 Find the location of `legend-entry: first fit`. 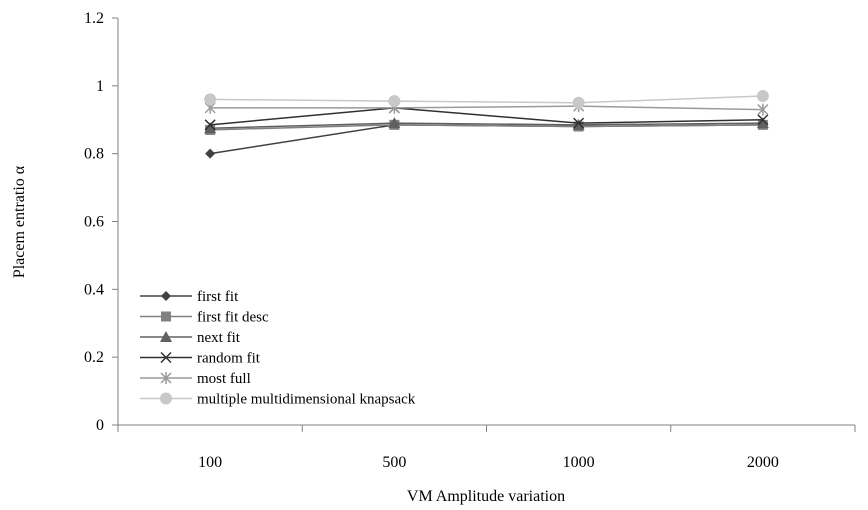

legend-entry: first fit is located at coordinates (189, 297).